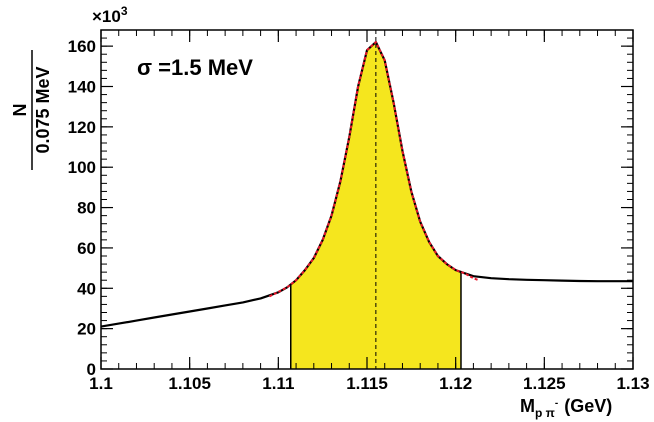 Image resolution: width=654 pixels, height=422 pixels. What do you see at coordinates (367, 383) in the screenshot?
I see `x-tick-label: 1.115` at bounding box center [367, 383].